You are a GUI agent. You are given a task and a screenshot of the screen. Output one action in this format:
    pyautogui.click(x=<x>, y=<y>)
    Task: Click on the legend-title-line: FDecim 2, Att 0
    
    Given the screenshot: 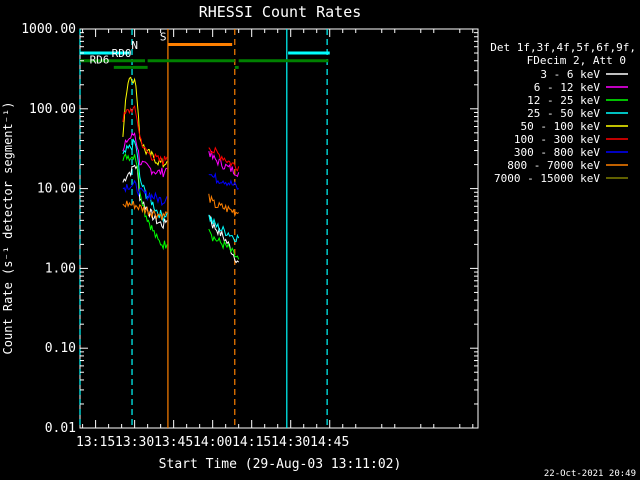 What is the action you would take?
    pyautogui.click(x=576, y=60)
    